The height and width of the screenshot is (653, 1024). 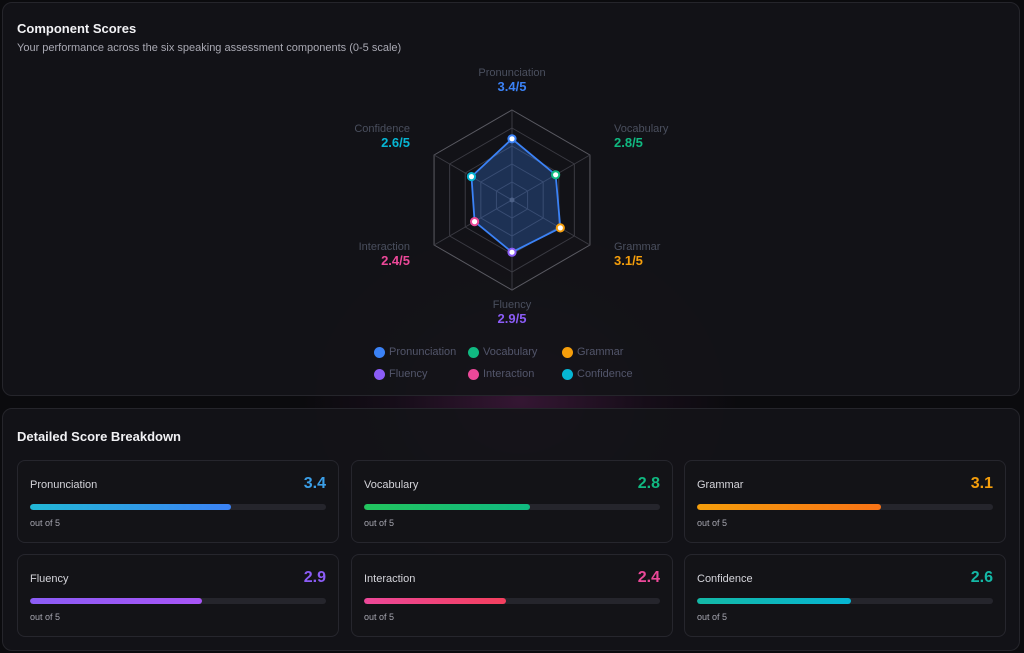 What do you see at coordinates (395, 142) in the screenshot?
I see `radar-axis-score-confidence: 2.6/5` at bounding box center [395, 142].